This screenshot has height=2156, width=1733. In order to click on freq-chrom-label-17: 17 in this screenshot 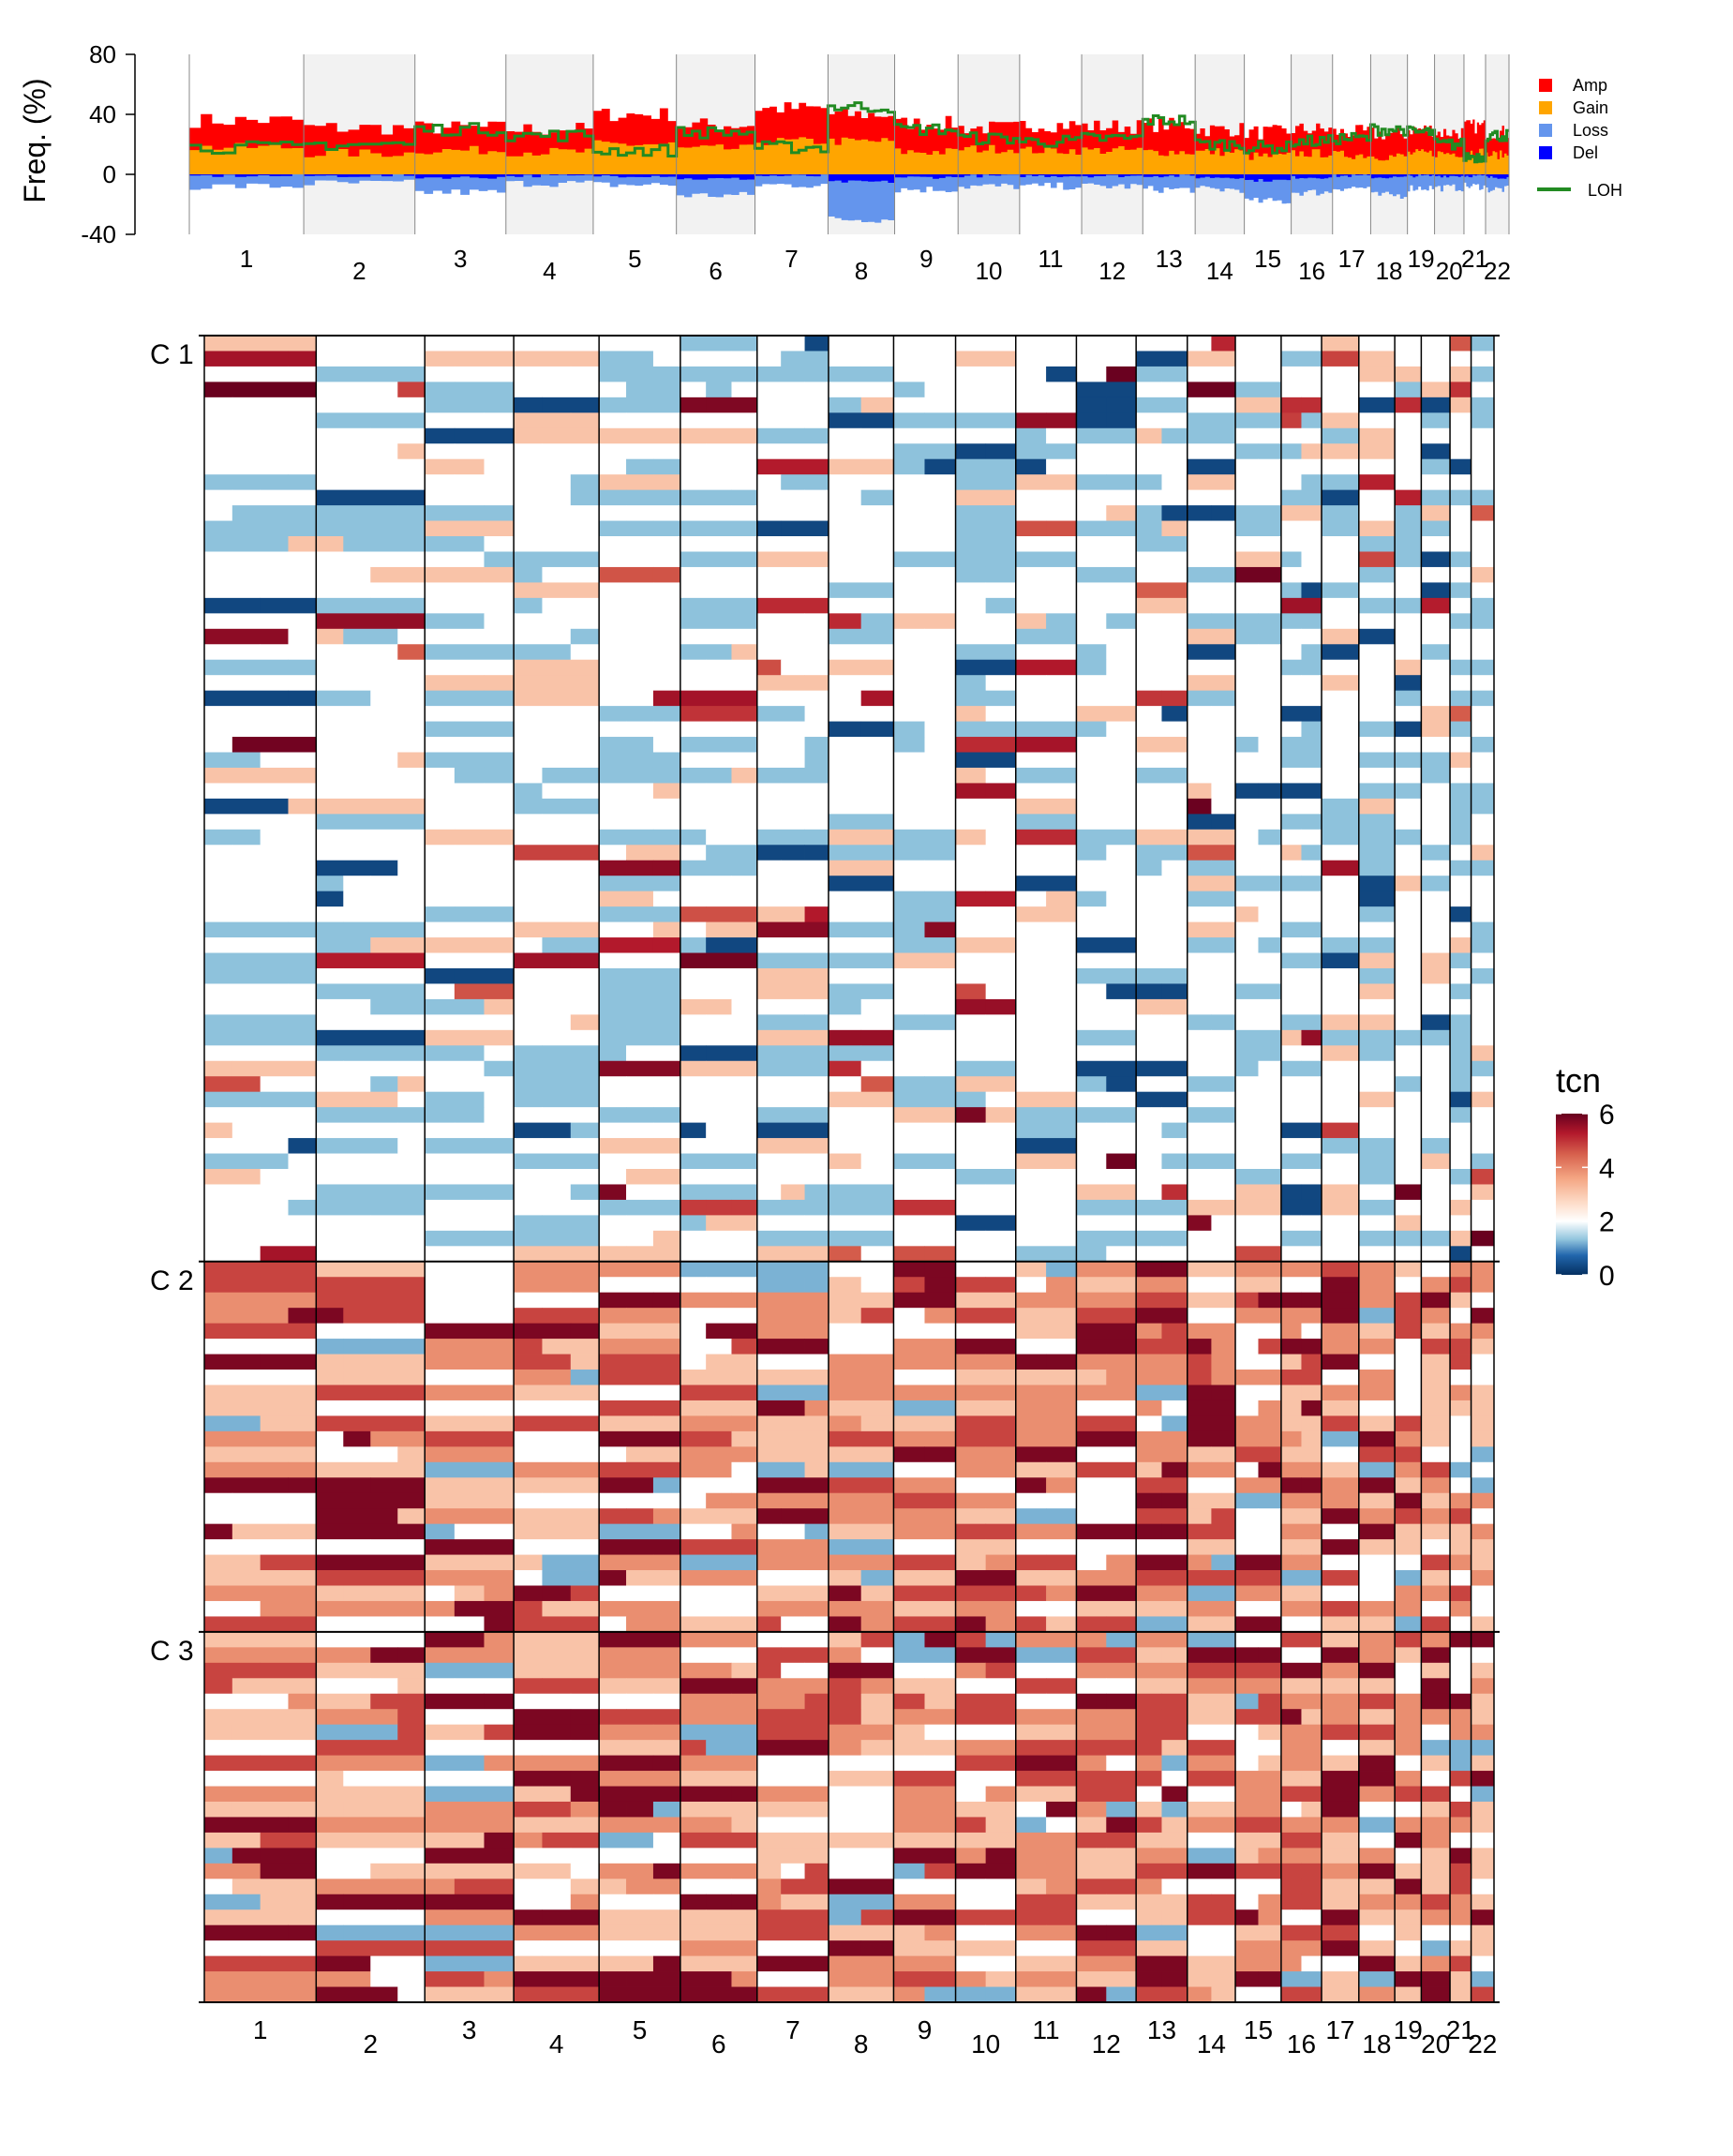, I will do `click(1352, 259)`.